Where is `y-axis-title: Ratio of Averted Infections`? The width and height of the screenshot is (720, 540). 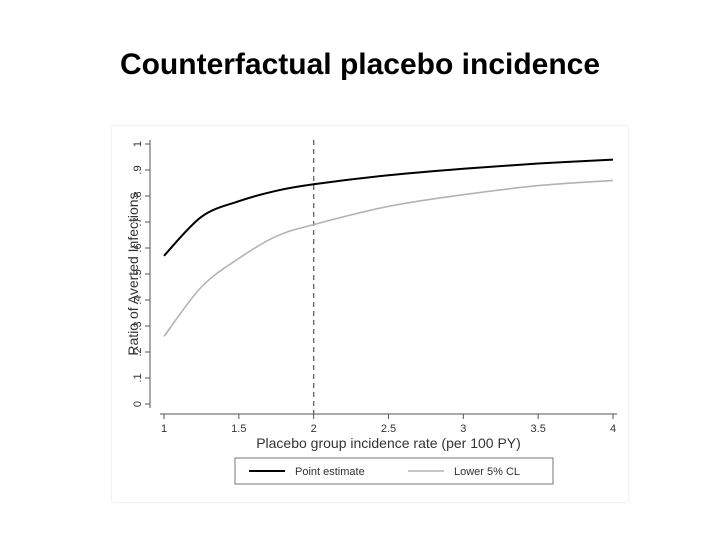
y-axis-title: Ratio of Averted Infections is located at coordinates (133, 273).